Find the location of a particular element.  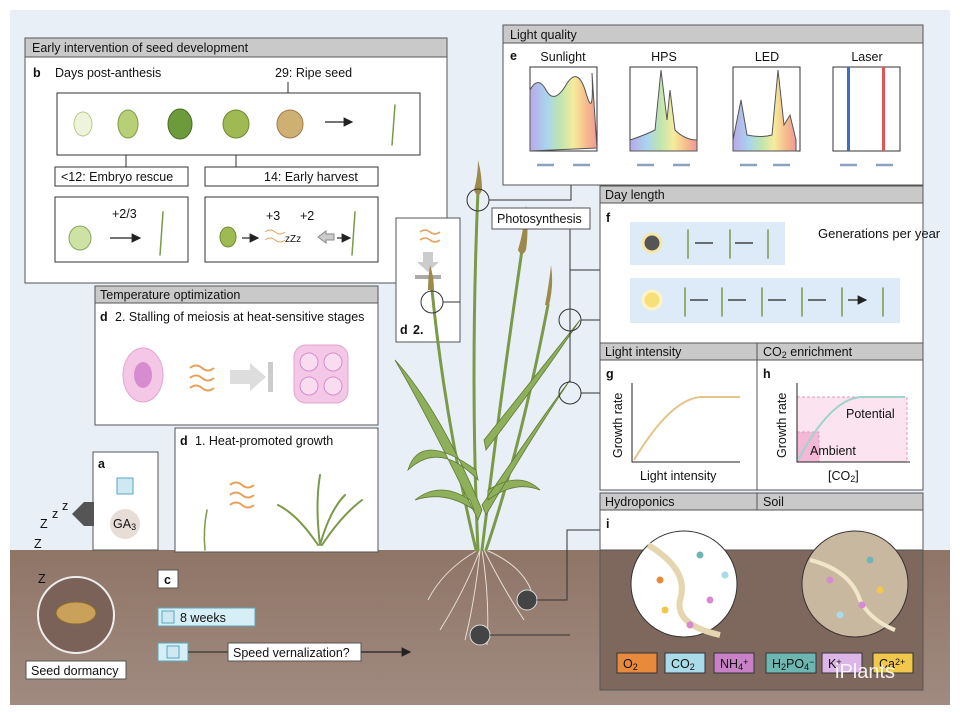

label: Ambient is located at coordinates (833, 451).